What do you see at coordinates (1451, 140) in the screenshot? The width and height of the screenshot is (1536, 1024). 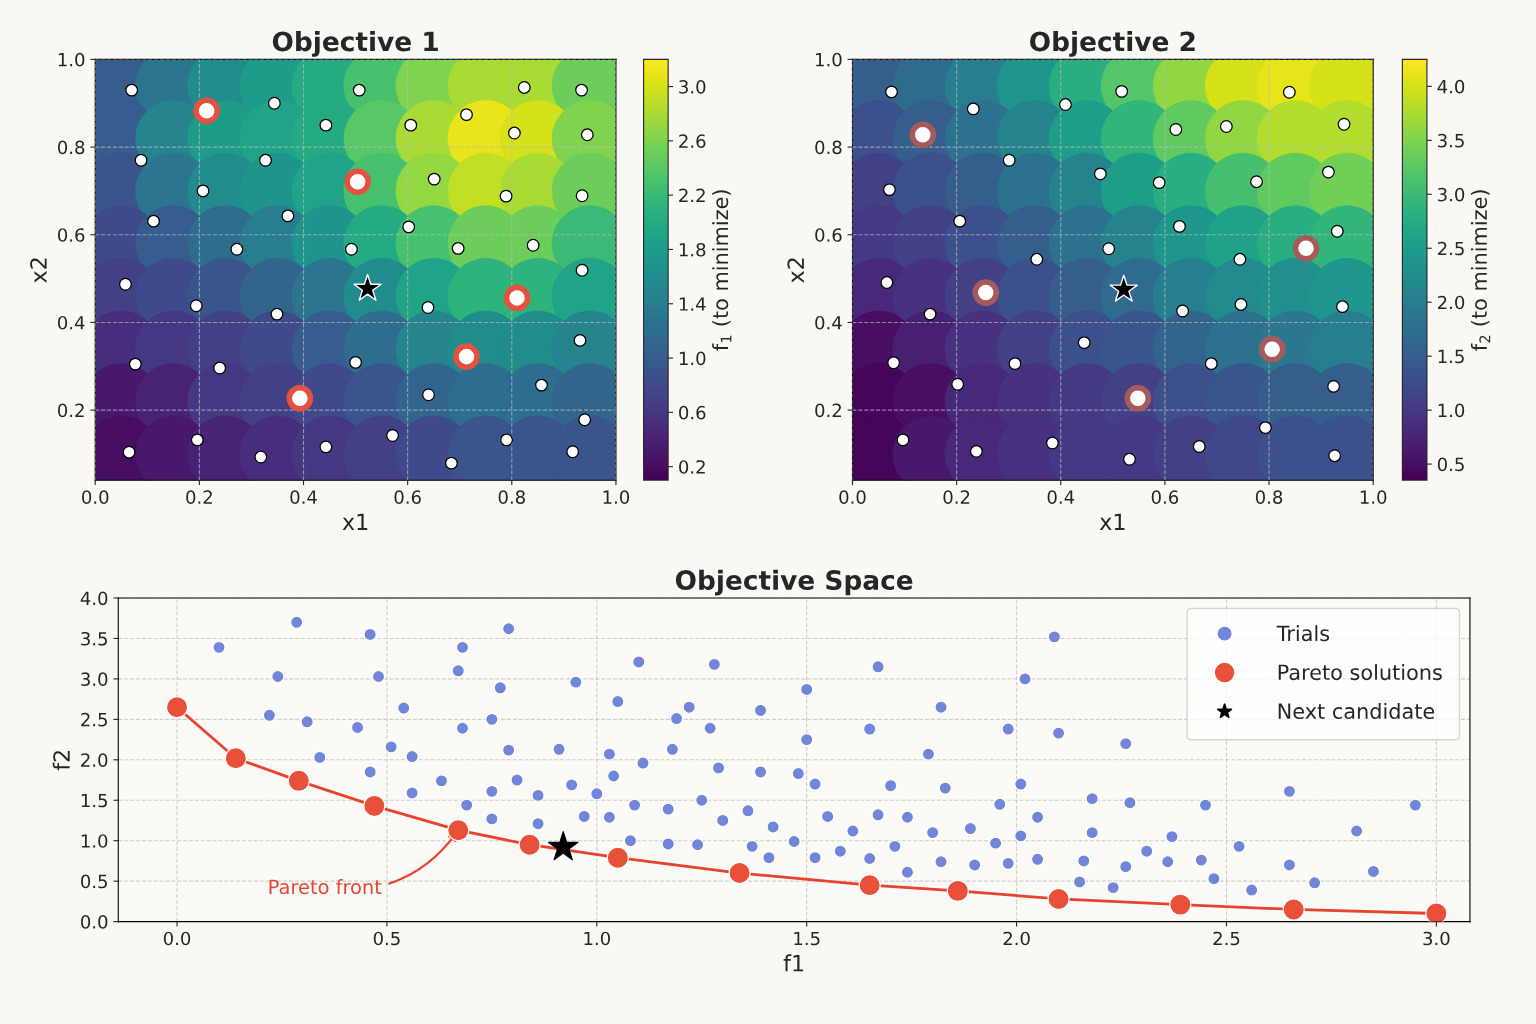 I see `color-bar-label: 3.5` at bounding box center [1451, 140].